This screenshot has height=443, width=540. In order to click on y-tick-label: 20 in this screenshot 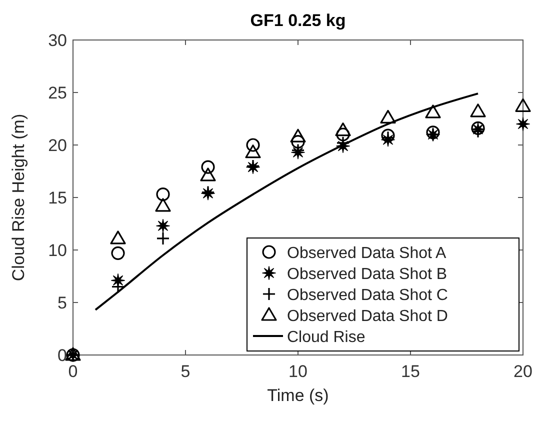, I will do `click(57, 145)`.